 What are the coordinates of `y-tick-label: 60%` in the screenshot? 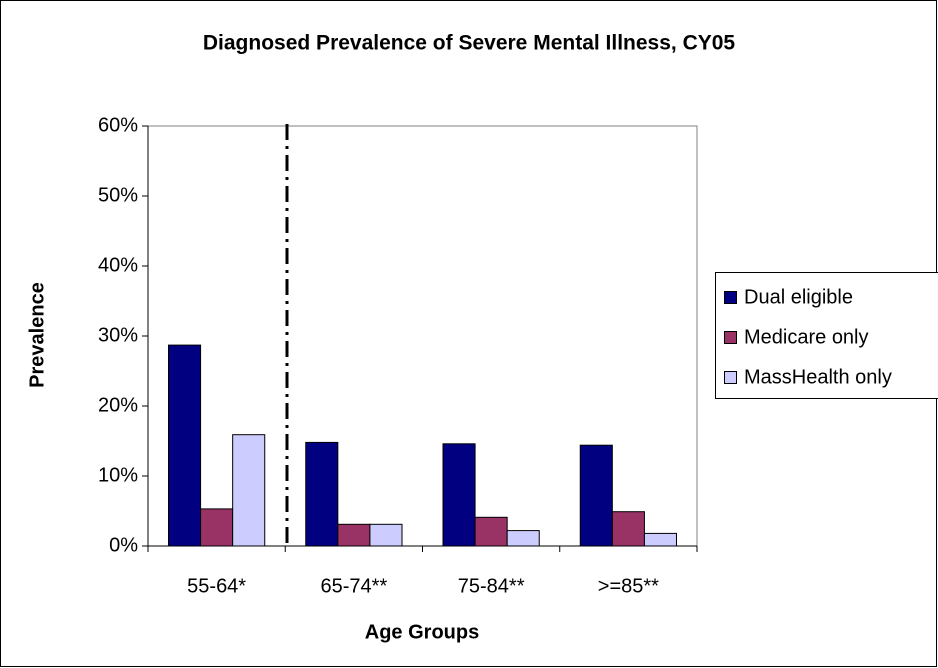 It's located at (118, 125).